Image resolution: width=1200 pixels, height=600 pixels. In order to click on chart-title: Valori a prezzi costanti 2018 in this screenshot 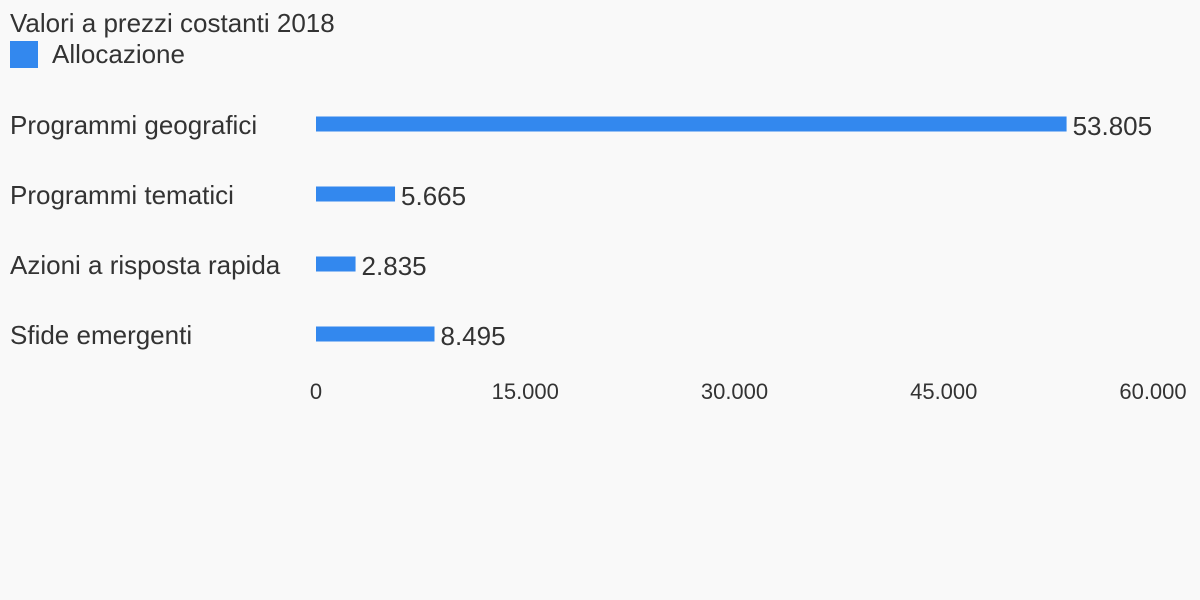, I will do `click(172, 23)`.